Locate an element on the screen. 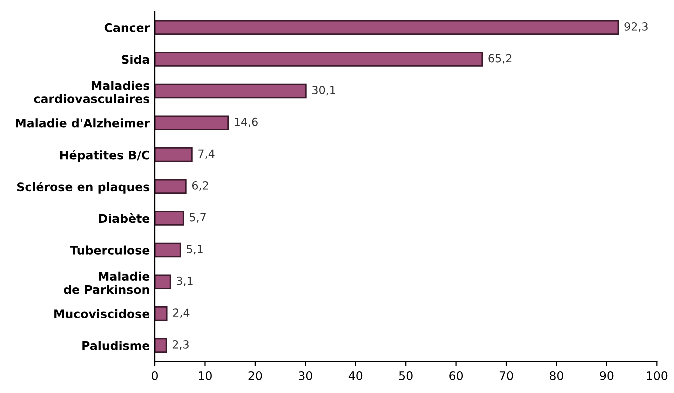  data-label: 92,3 is located at coordinates (636, 27).